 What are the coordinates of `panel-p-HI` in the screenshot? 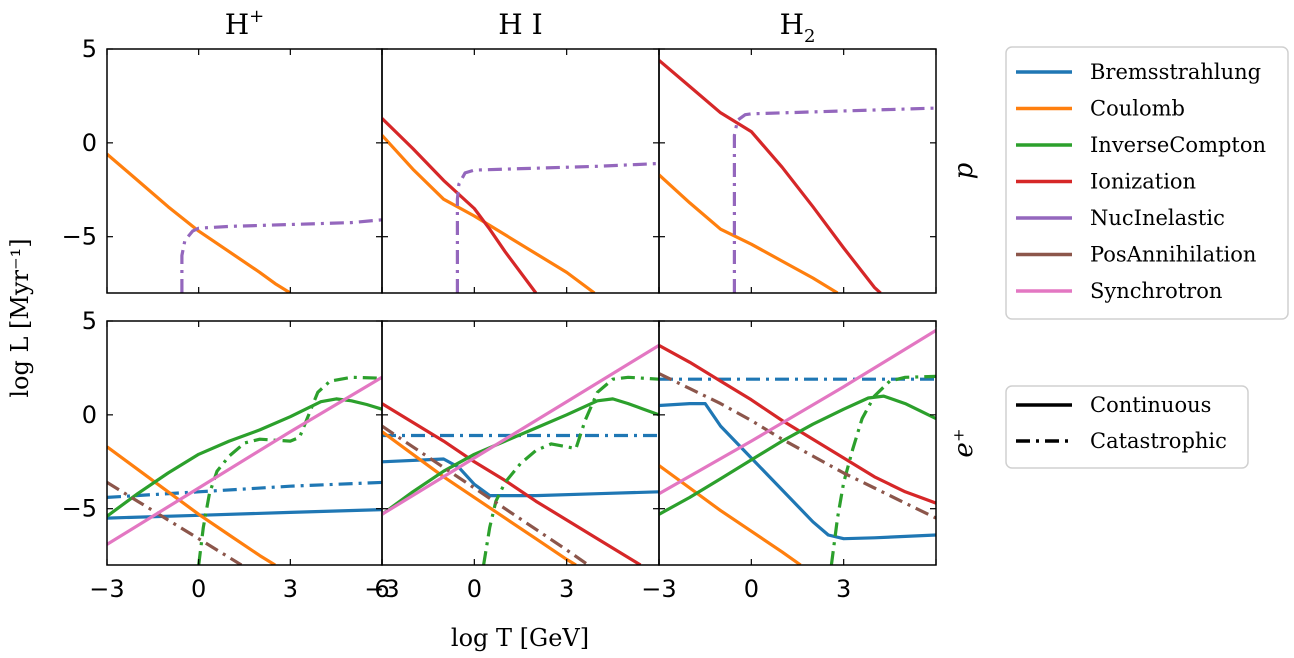 It's located at (520, 171).